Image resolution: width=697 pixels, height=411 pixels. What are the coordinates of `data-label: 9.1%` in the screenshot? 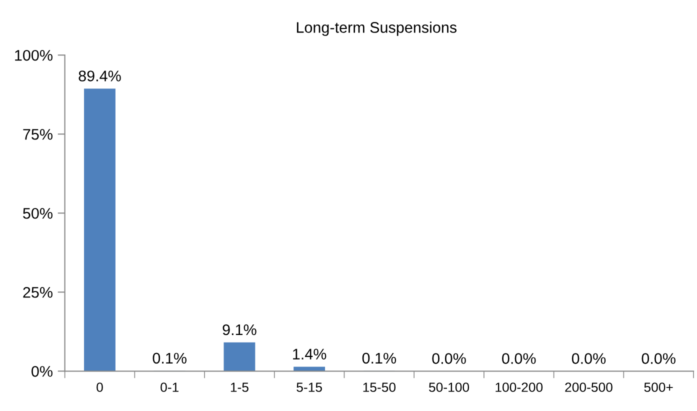 It's located at (239, 330).